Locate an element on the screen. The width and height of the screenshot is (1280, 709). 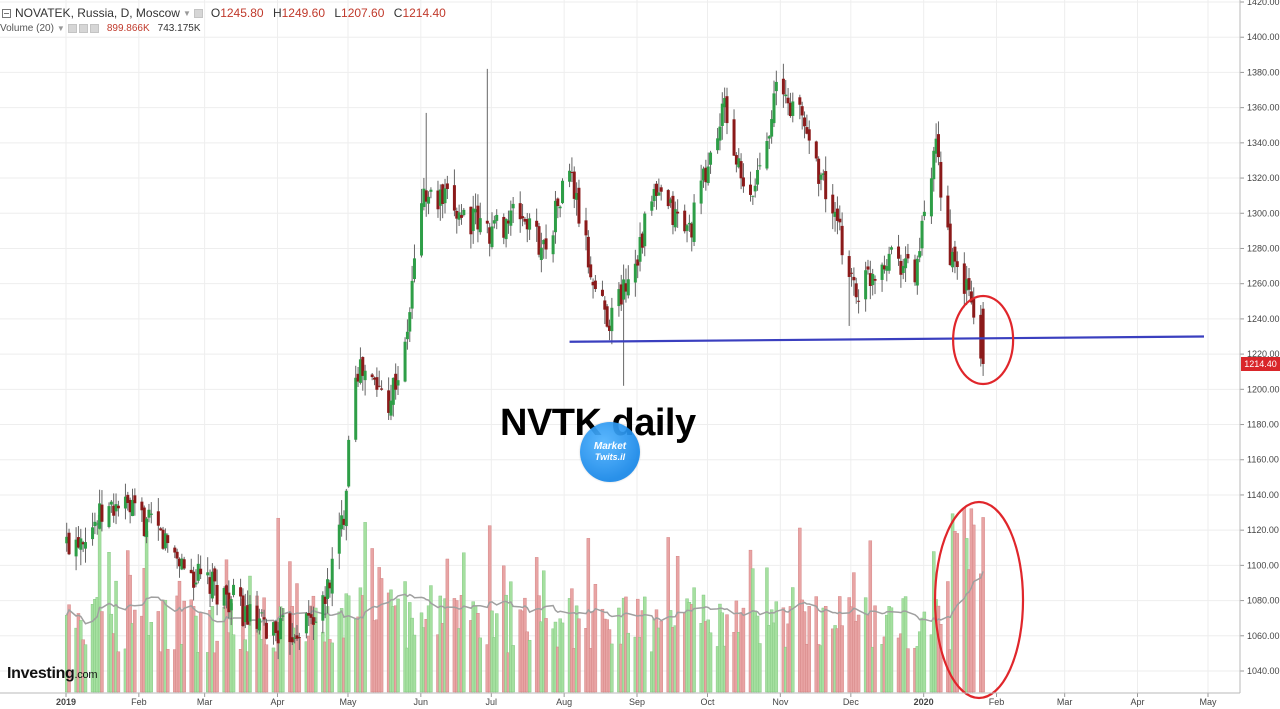
volume-close-square-icon is located at coordinates (94, 28).